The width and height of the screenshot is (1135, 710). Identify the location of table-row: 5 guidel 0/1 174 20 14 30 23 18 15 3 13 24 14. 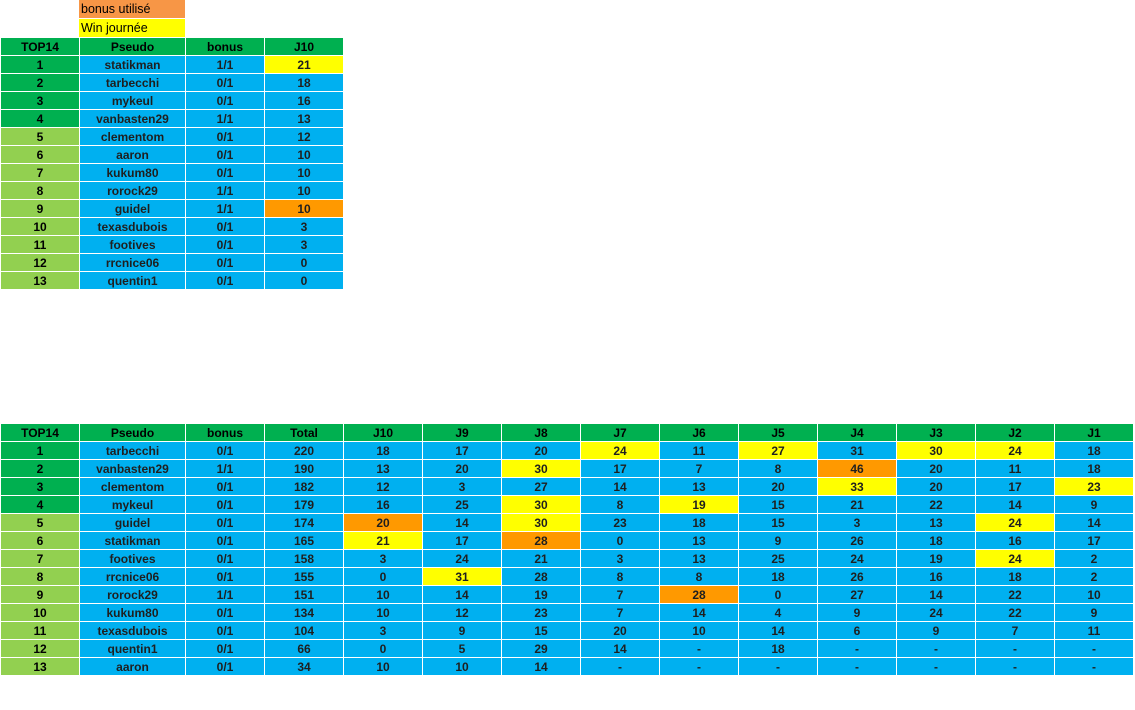
(567, 522).